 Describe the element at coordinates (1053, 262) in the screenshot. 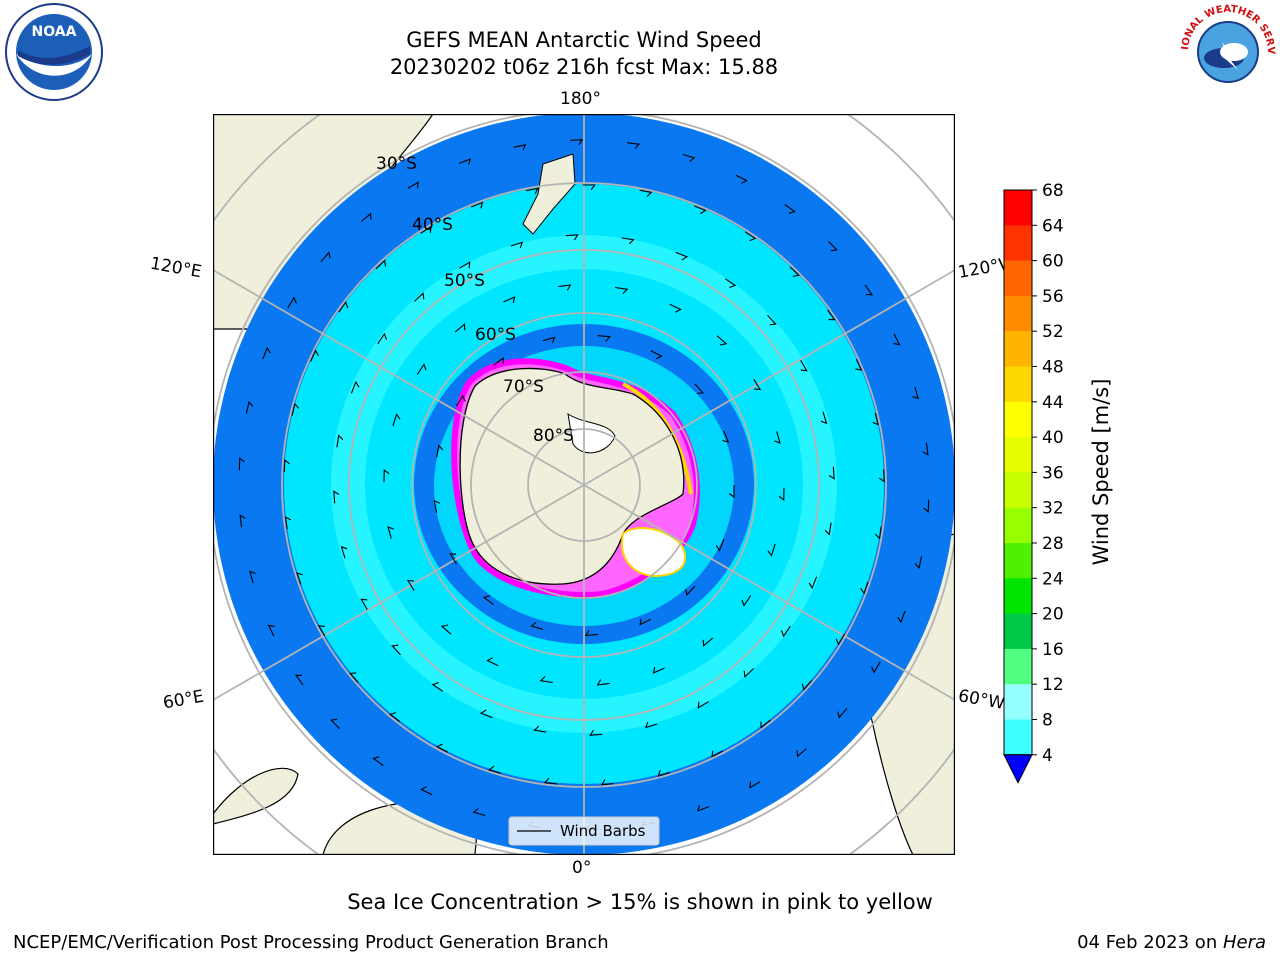

I see `colorbar-tick-label: 60` at that location.